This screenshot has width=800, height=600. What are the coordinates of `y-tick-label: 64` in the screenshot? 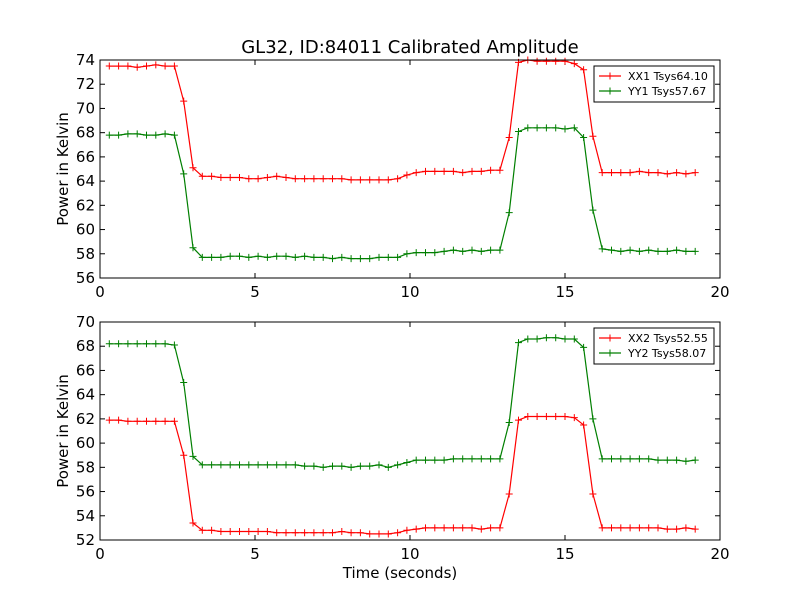 It's located at (85, 395).